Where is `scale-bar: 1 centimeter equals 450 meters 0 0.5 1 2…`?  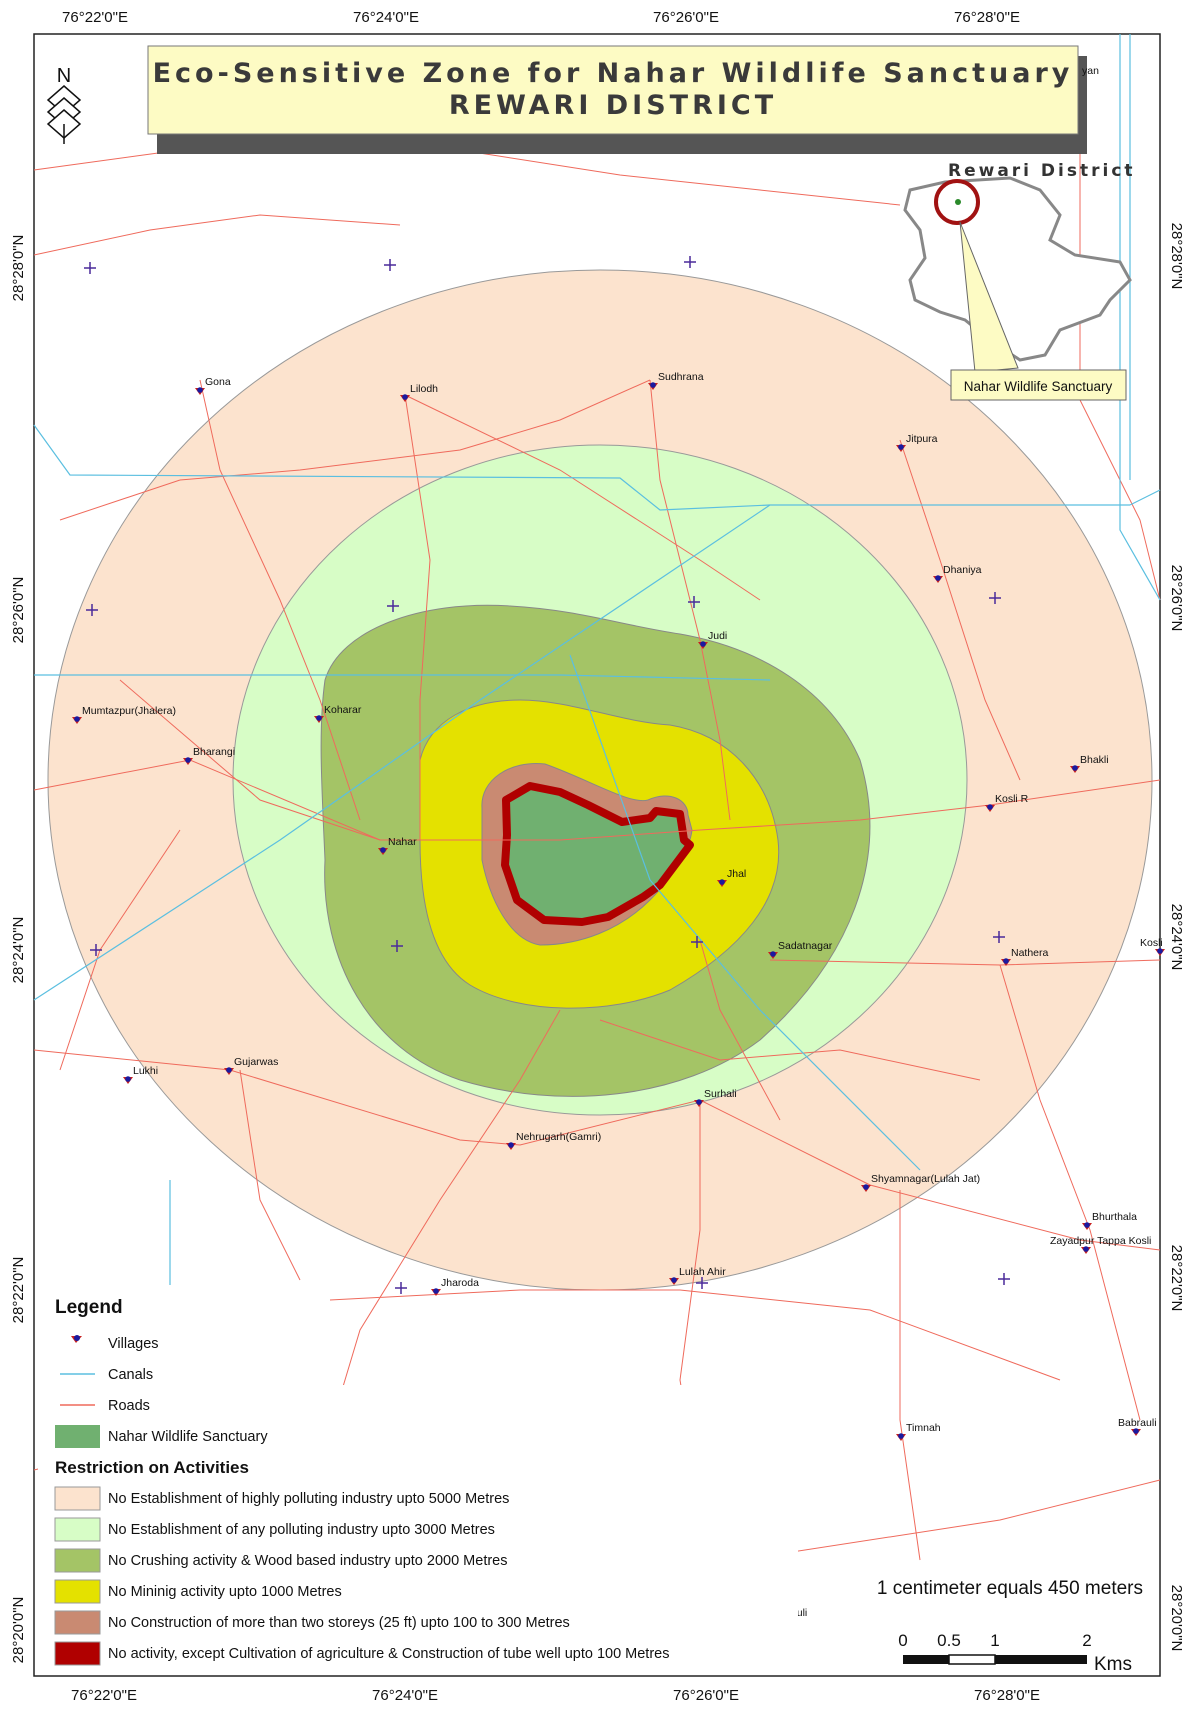 scale-bar: 1 centimeter equals 450 meters 0 0.5 1 2… is located at coordinates (1010, 1626).